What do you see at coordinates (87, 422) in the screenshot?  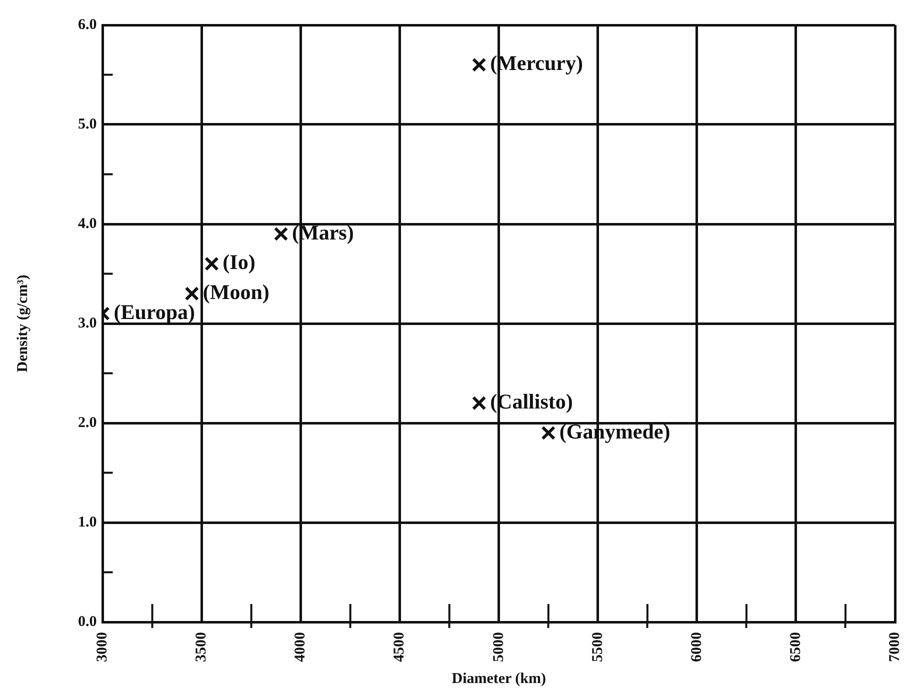 I see `y-tick-label: 2.0` at bounding box center [87, 422].